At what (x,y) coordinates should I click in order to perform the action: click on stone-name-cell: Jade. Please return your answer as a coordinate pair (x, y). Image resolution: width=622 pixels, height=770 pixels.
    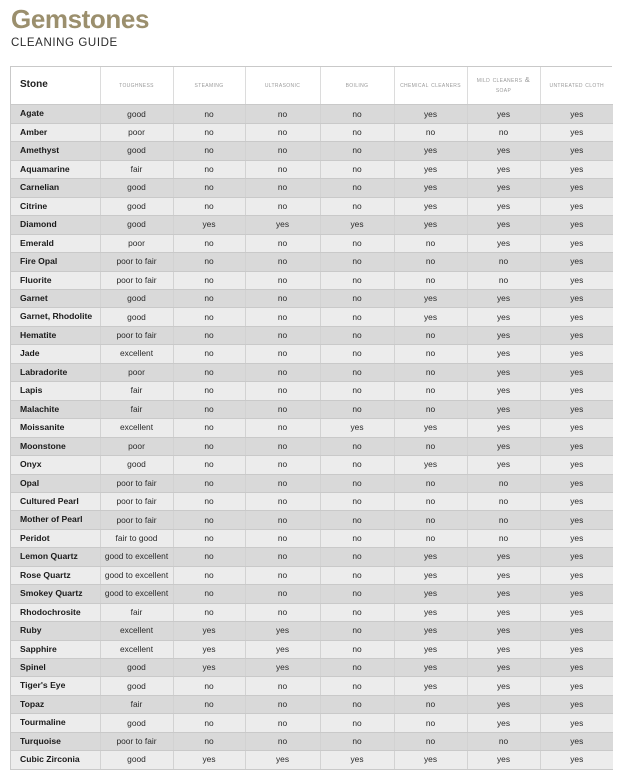
    Looking at the image, I should click on (56, 354).